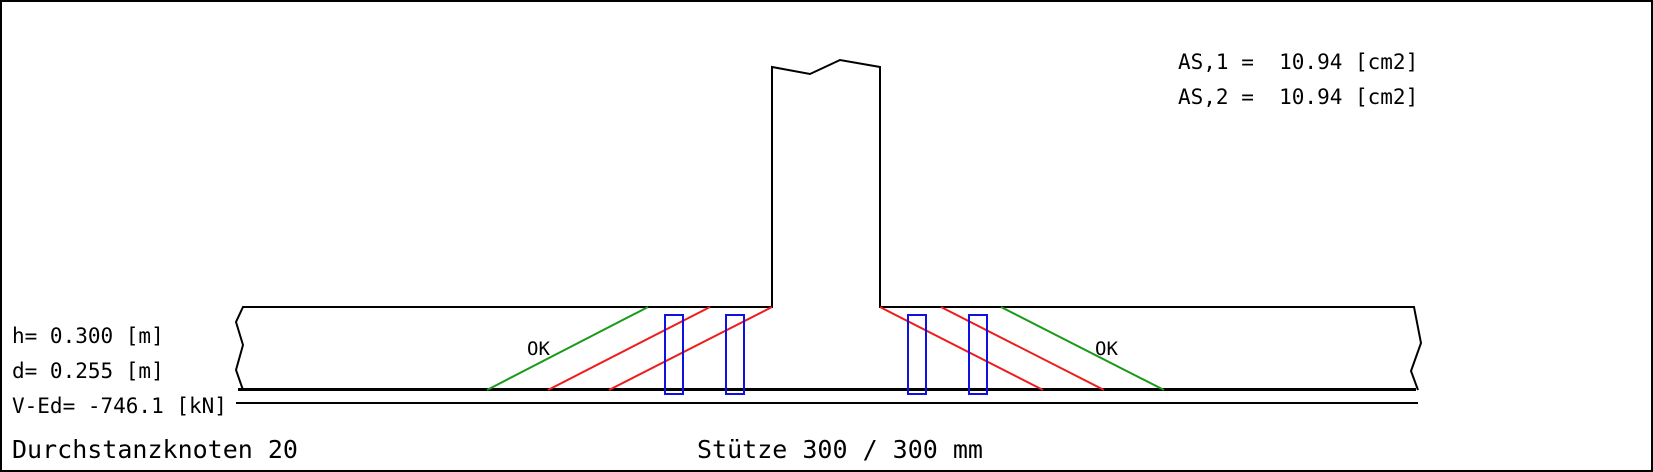  I want to click on diagram-title: Durchstanzknoten 20, so click(155, 449).